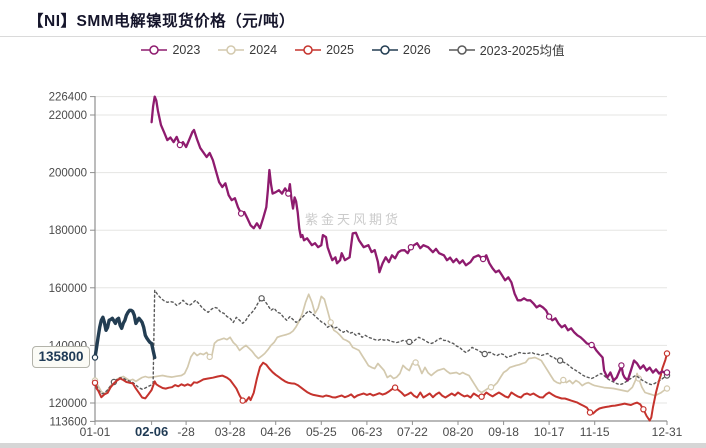 The image size is (706, 448). What do you see at coordinates (68, 231) in the screenshot?
I see `y-tick-label: 180000` at bounding box center [68, 231].